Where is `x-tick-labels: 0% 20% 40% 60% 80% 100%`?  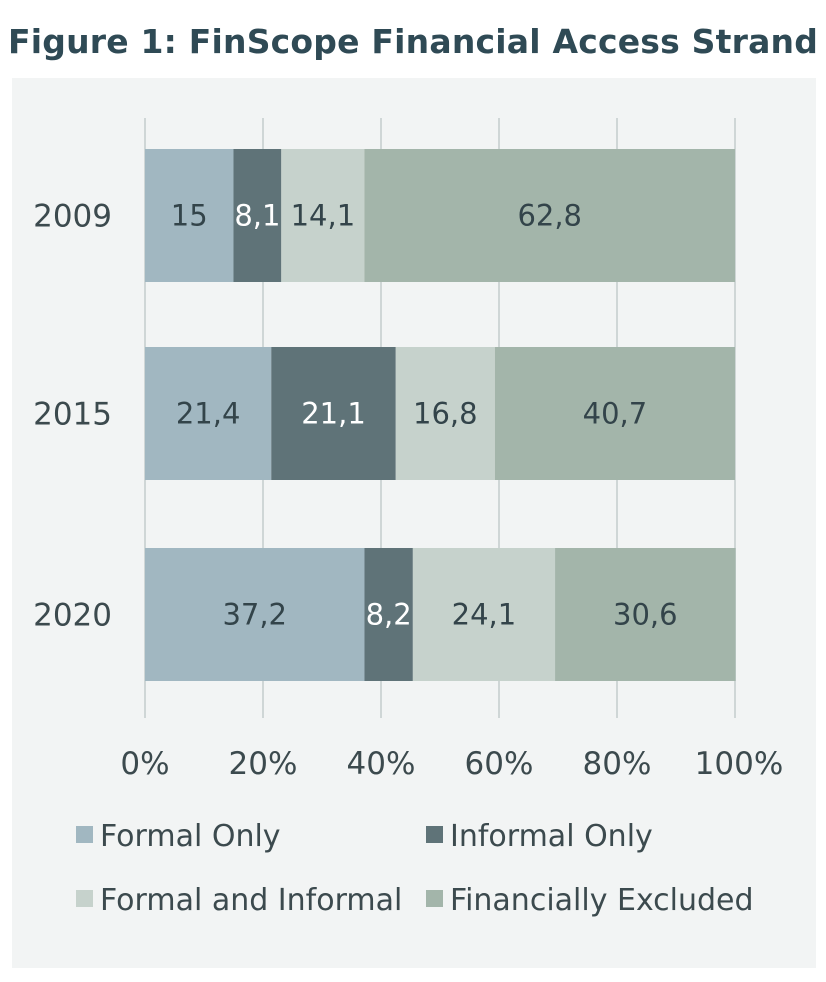
x-tick-labels: 0% 20% 40% 60% 80% 100% is located at coordinates (451, 764).